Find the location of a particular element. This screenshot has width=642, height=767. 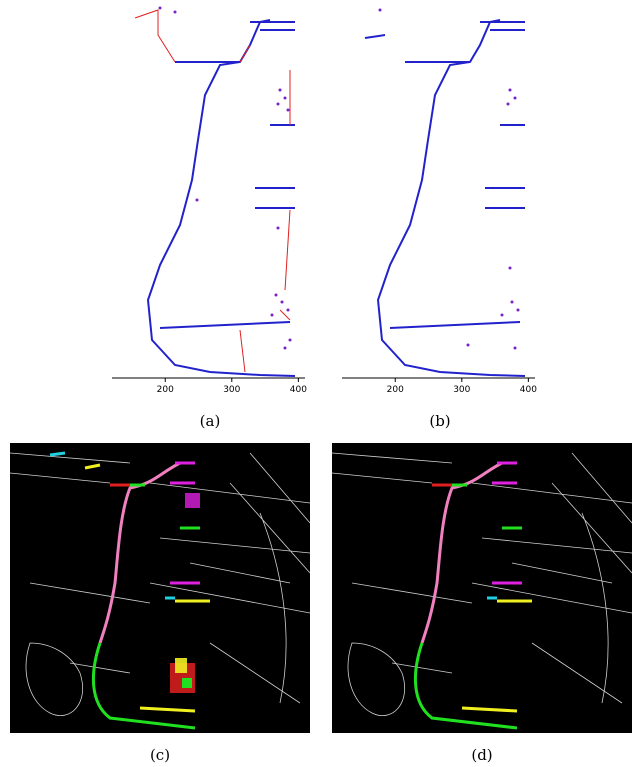

caption-b: (b) is located at coordinates (440, 421).